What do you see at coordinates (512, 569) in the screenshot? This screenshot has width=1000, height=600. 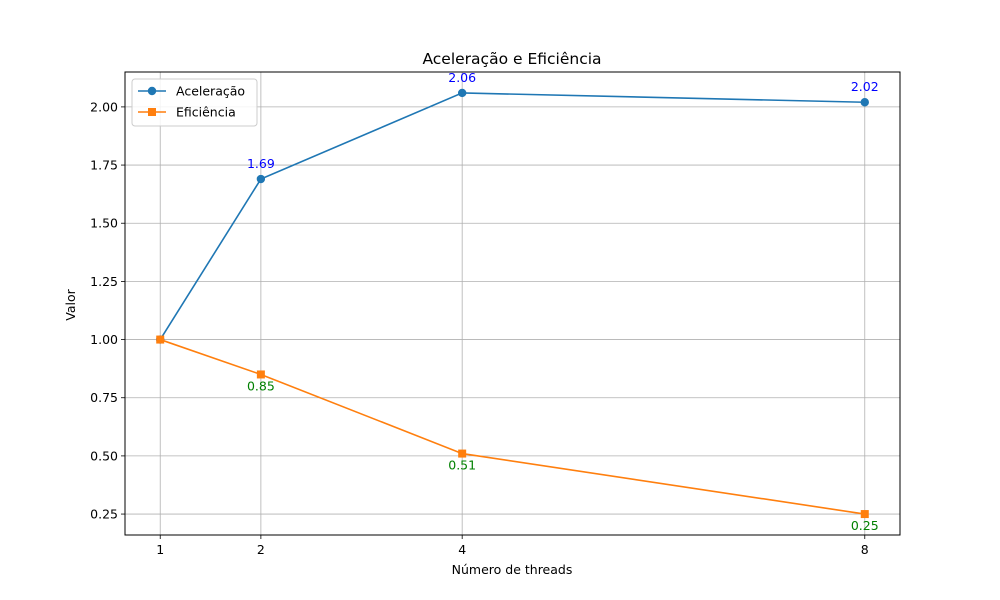 I see `x-axis-label: Número de threads` at bounding box center [512, 569].